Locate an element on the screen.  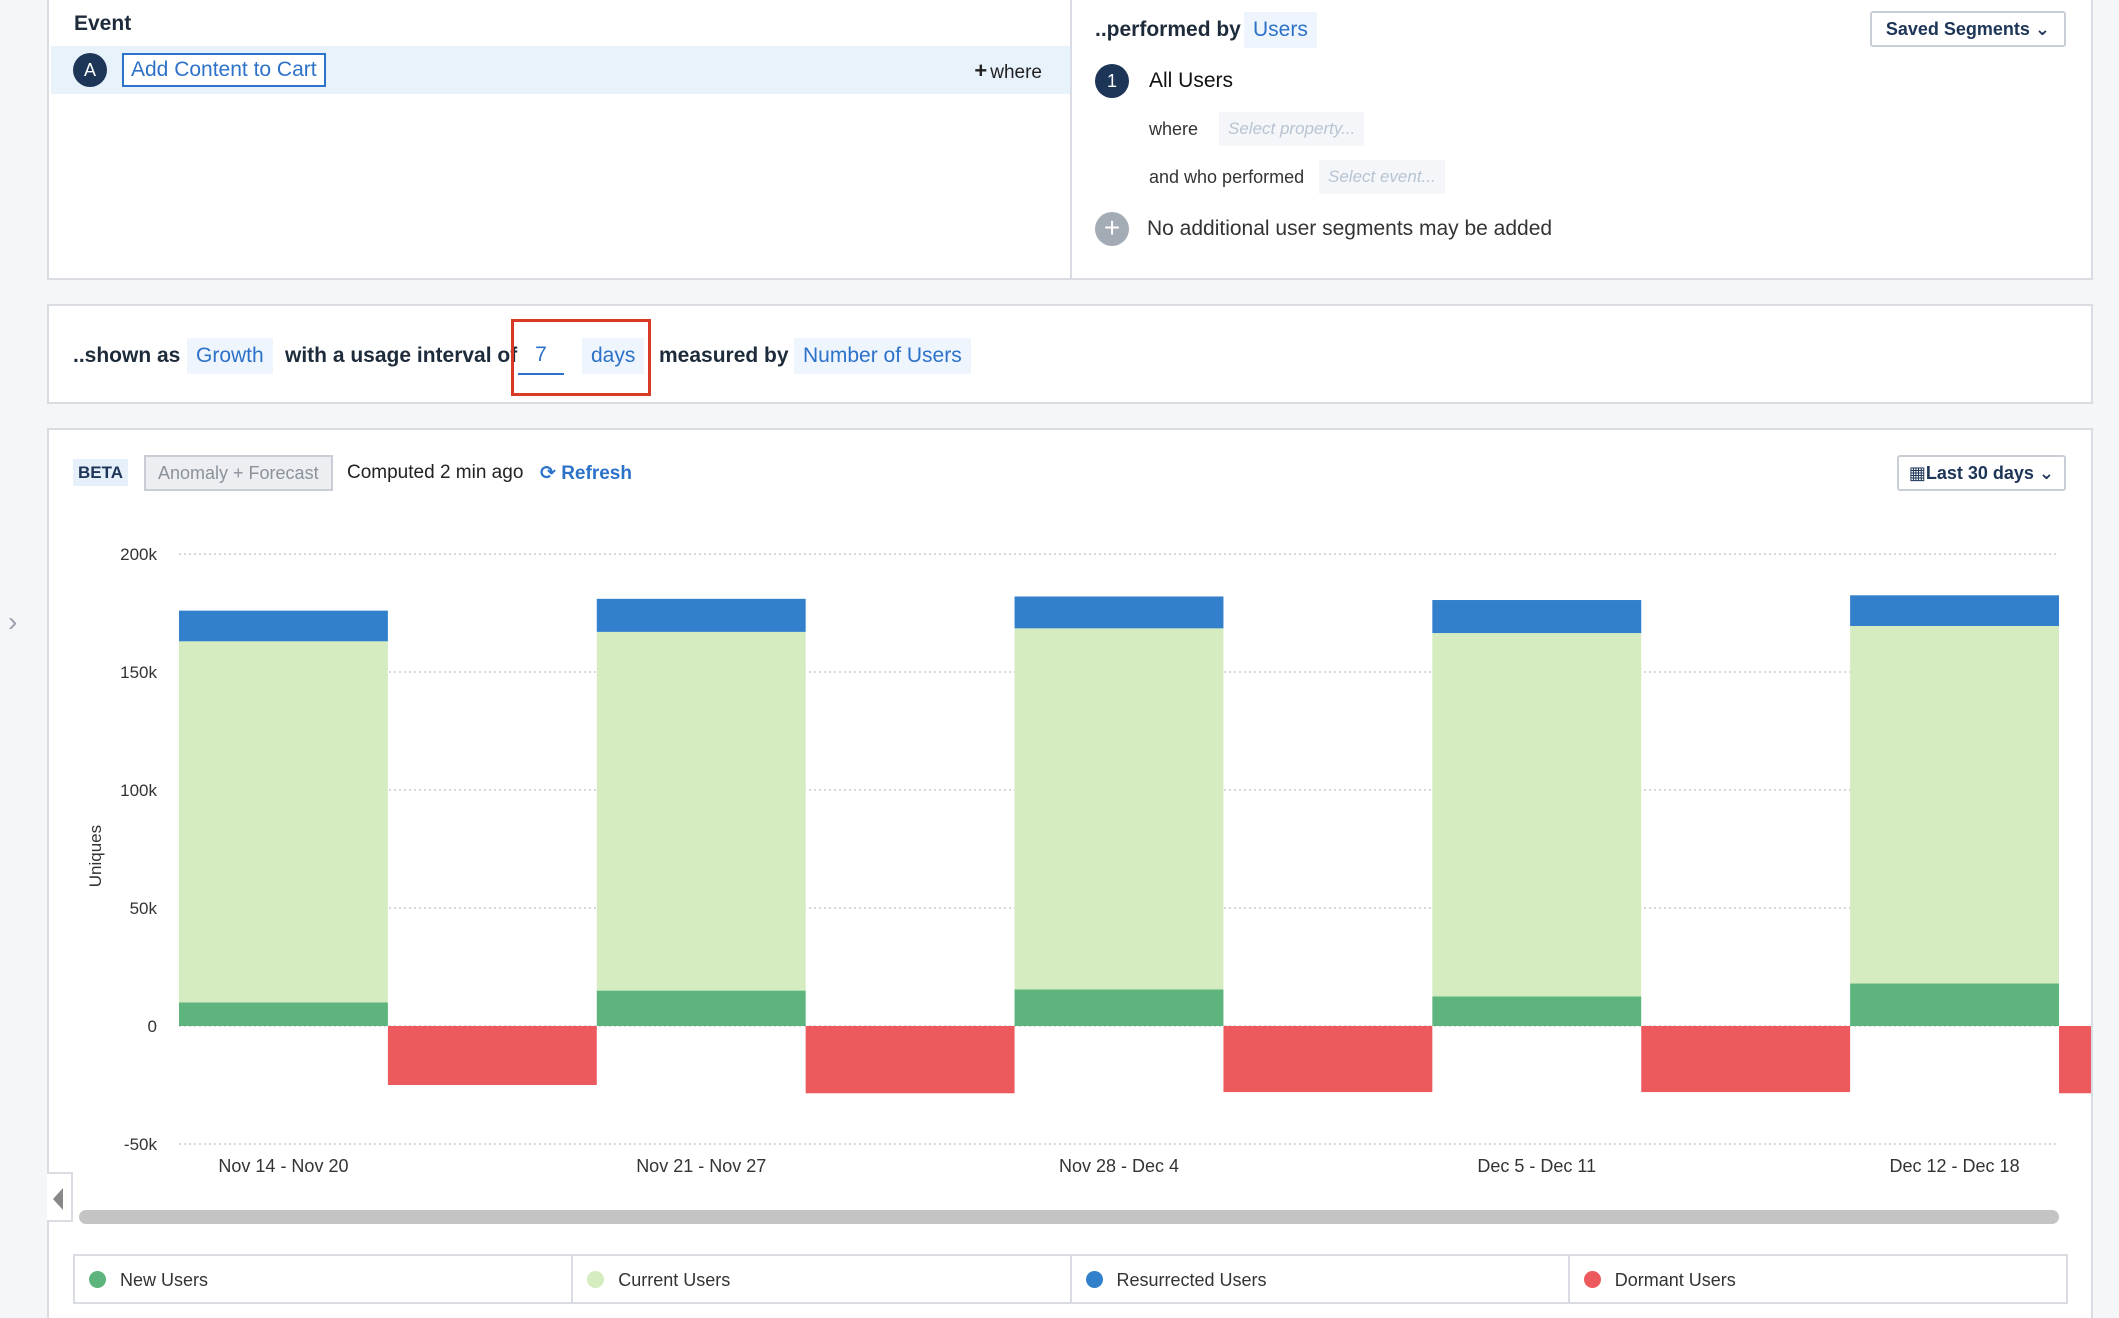
y-tick-label: -50k is located at coordinates (141, 1144).